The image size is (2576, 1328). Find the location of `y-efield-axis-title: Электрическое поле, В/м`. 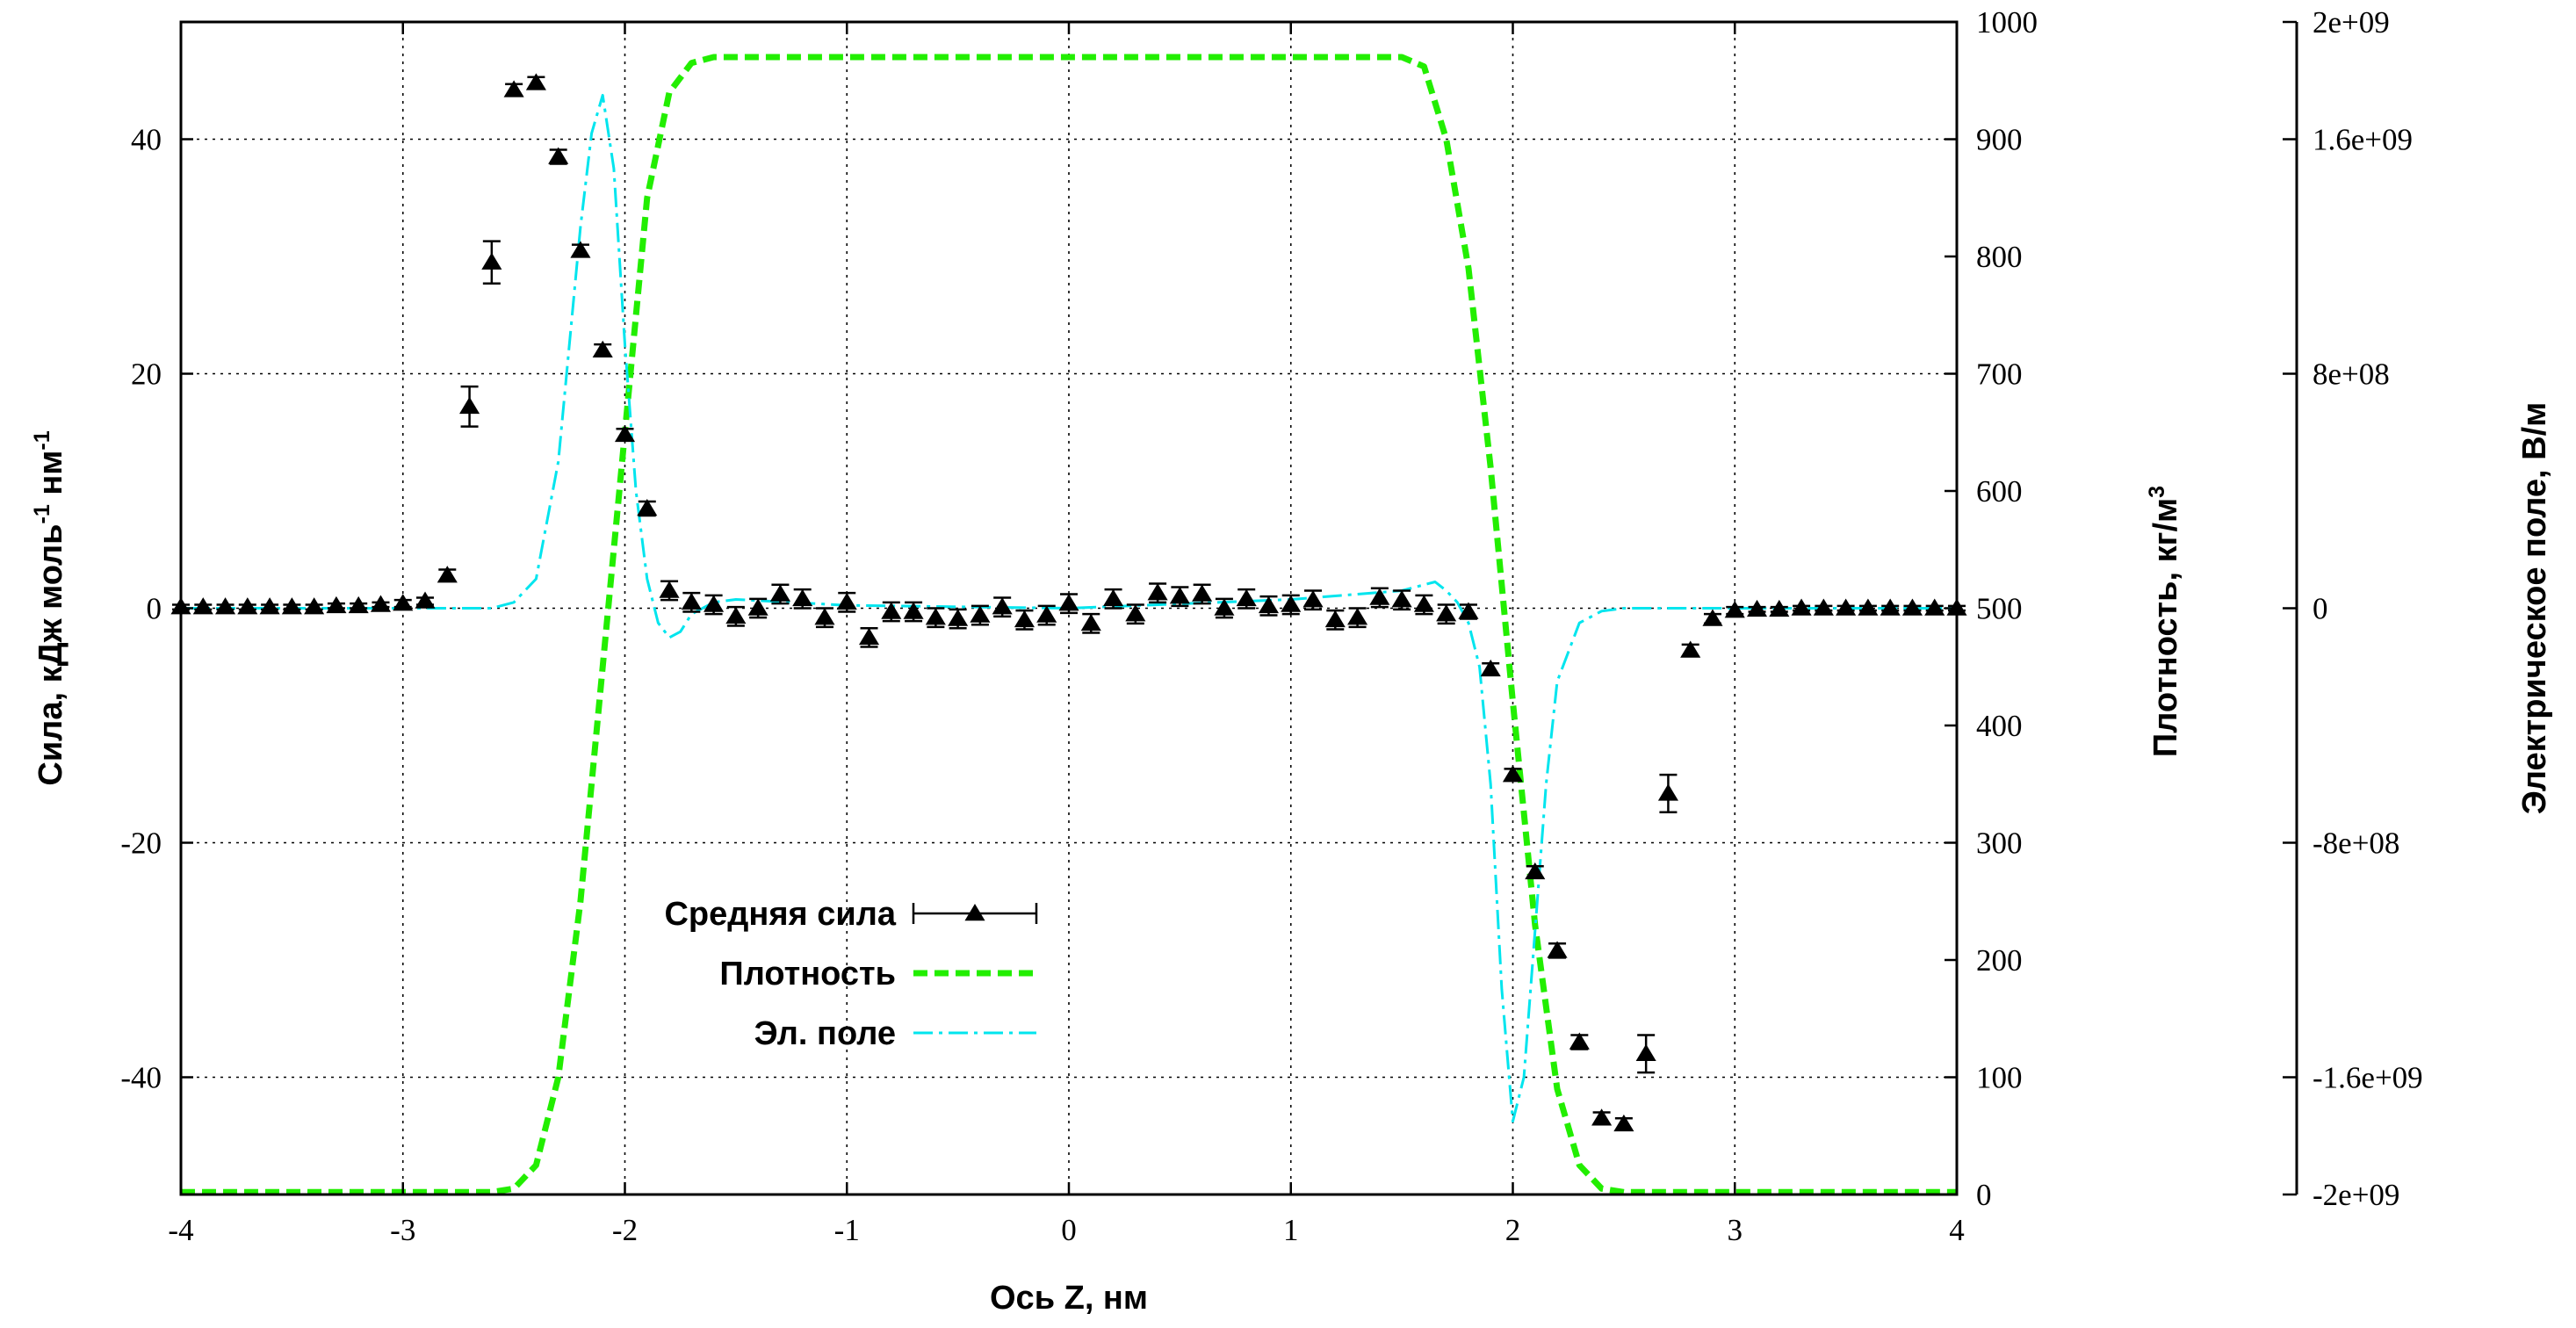

y-efield-axis-title: Электрическое поле, В/м is located at coordinates (2534, 608).